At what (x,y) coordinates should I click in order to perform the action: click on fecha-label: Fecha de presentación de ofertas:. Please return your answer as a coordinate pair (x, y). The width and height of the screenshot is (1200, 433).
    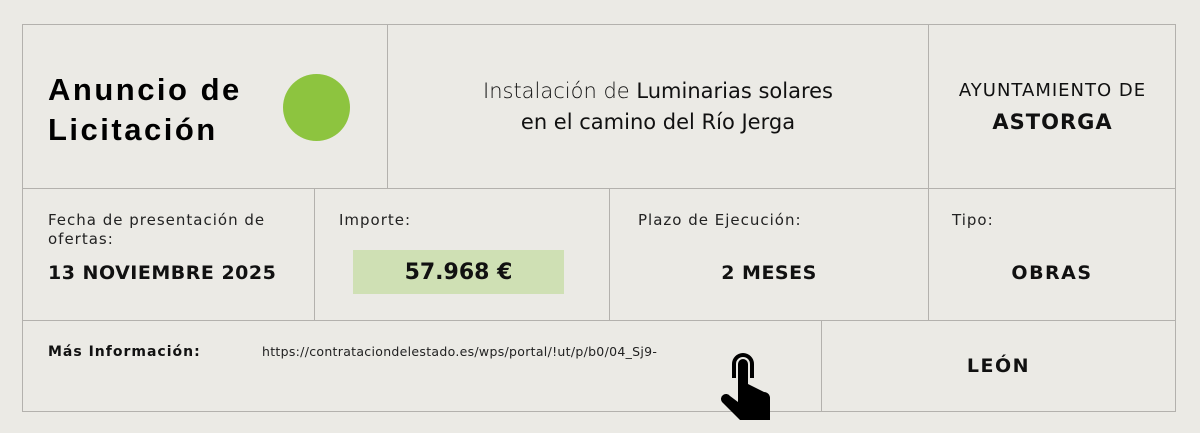
    Looking at the image, I should click on (157, 229).